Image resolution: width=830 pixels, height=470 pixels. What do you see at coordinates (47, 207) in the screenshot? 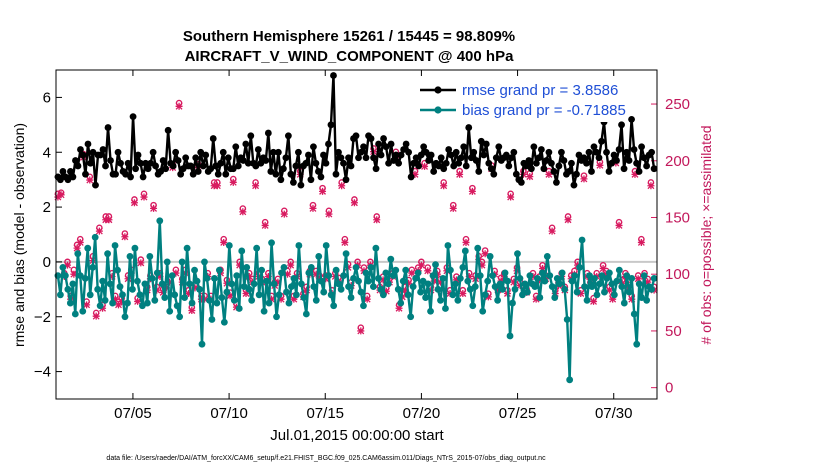
I see `y-left-tick-label: 2` at bounding box center [47, 207].